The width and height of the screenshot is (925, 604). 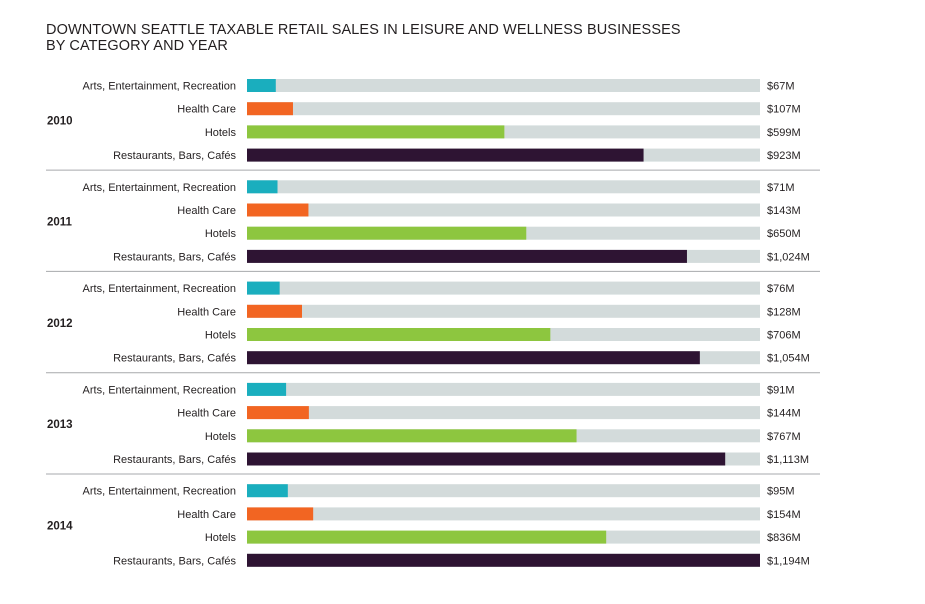 I want to click on bar-2013-arts-entertainment-recreation, so click(x=267, y=389).